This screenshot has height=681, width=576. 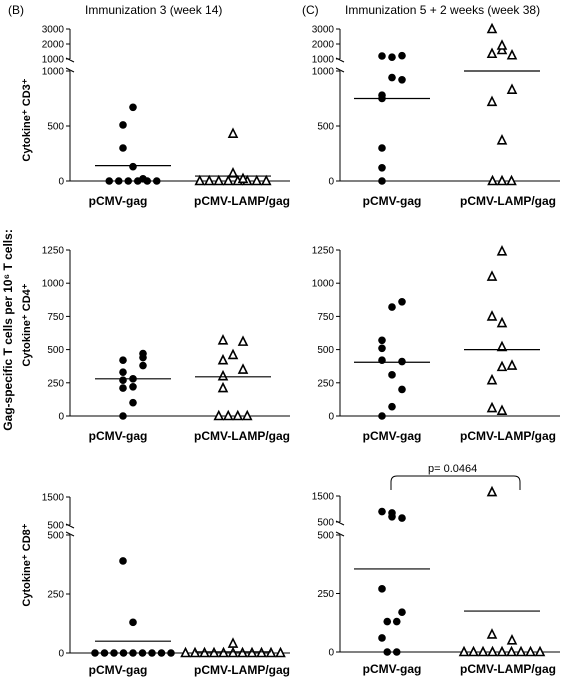 I want to click on panel-b-letter: (B), so click(x=16, y=10).